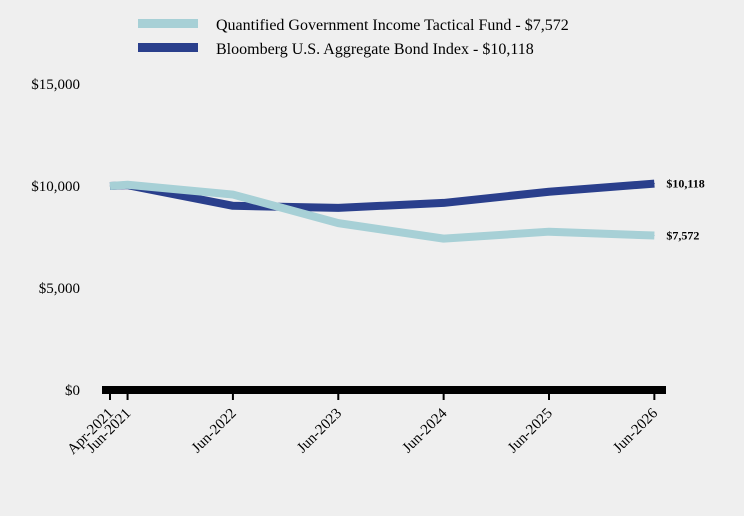 The width and height of the screenshot is (744, 516). Describe the element at coordinates (168, 47) in the screenshot. I see `legend-swatch-index` at that location.